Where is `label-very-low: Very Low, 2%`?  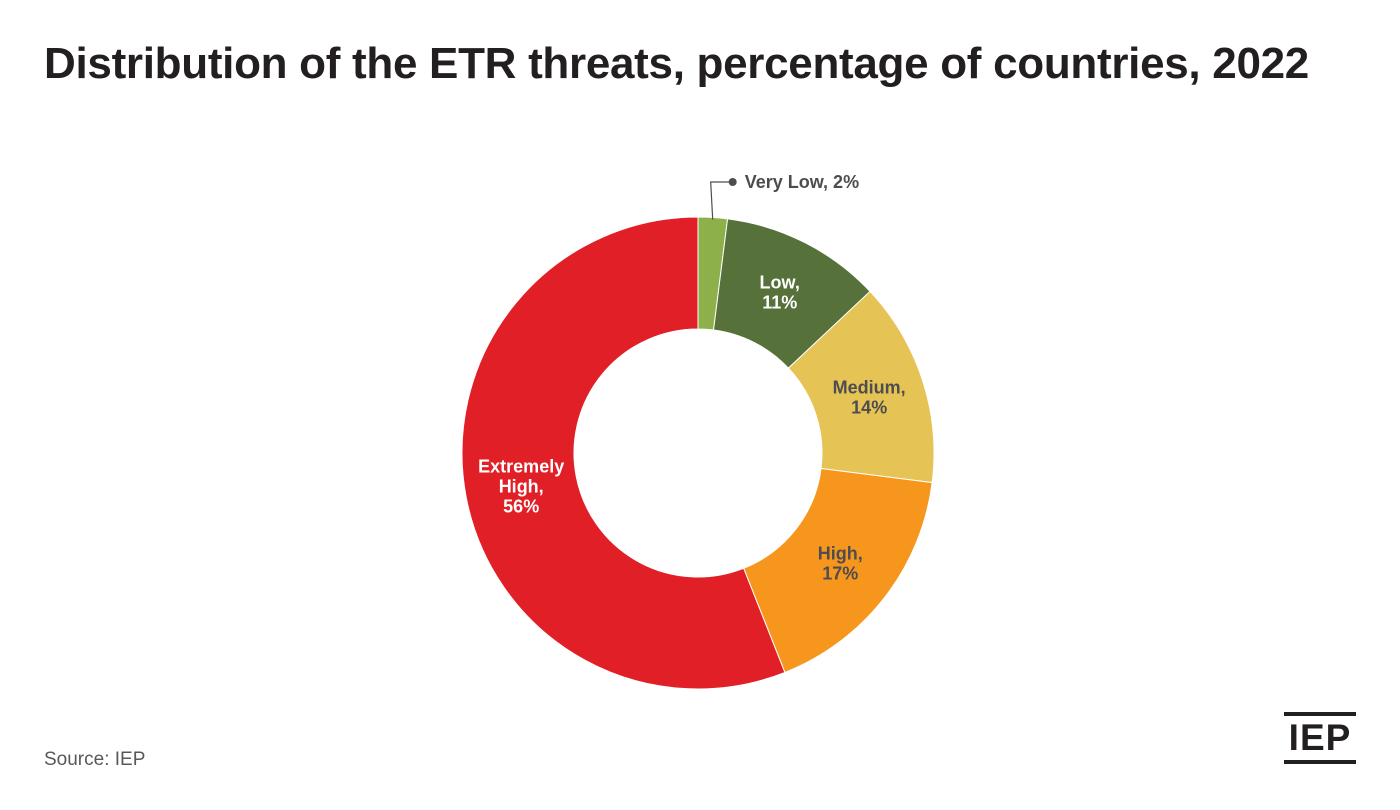 label-very-low: Very Low, 2% is located at coordinates (802, 182).